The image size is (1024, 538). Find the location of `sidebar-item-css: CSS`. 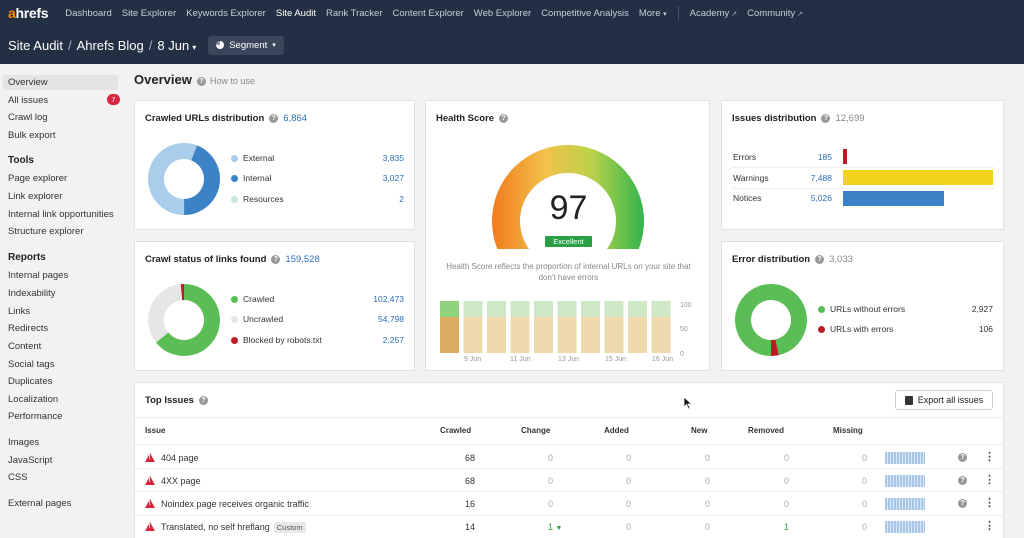

sidebar-item-css: CSS is located at coordinates (18, 477).